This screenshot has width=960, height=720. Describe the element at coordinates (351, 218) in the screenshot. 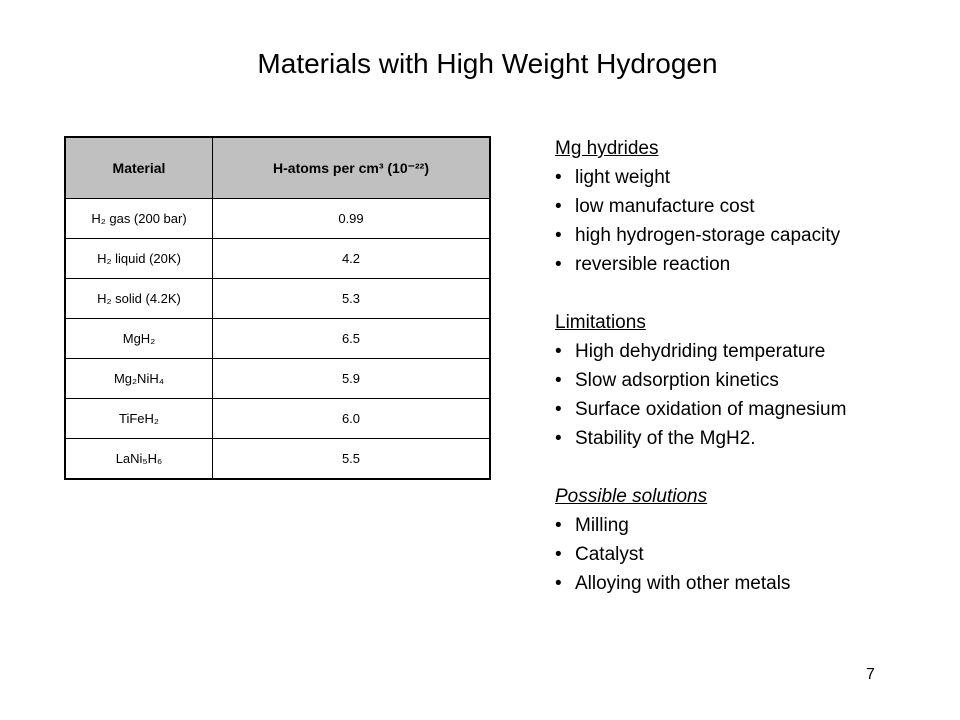

I see `table-cell: 0.99` at that location.